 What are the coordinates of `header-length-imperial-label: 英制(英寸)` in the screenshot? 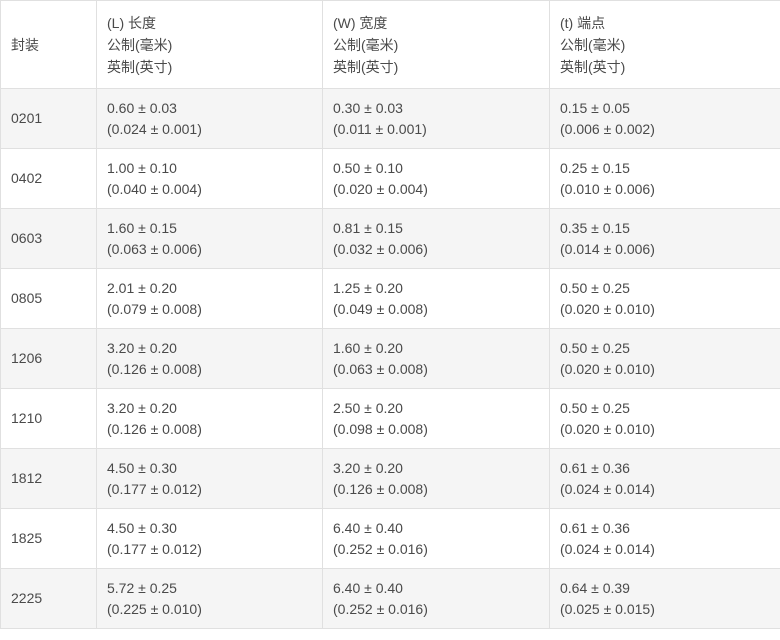 It's located at (140, 66).